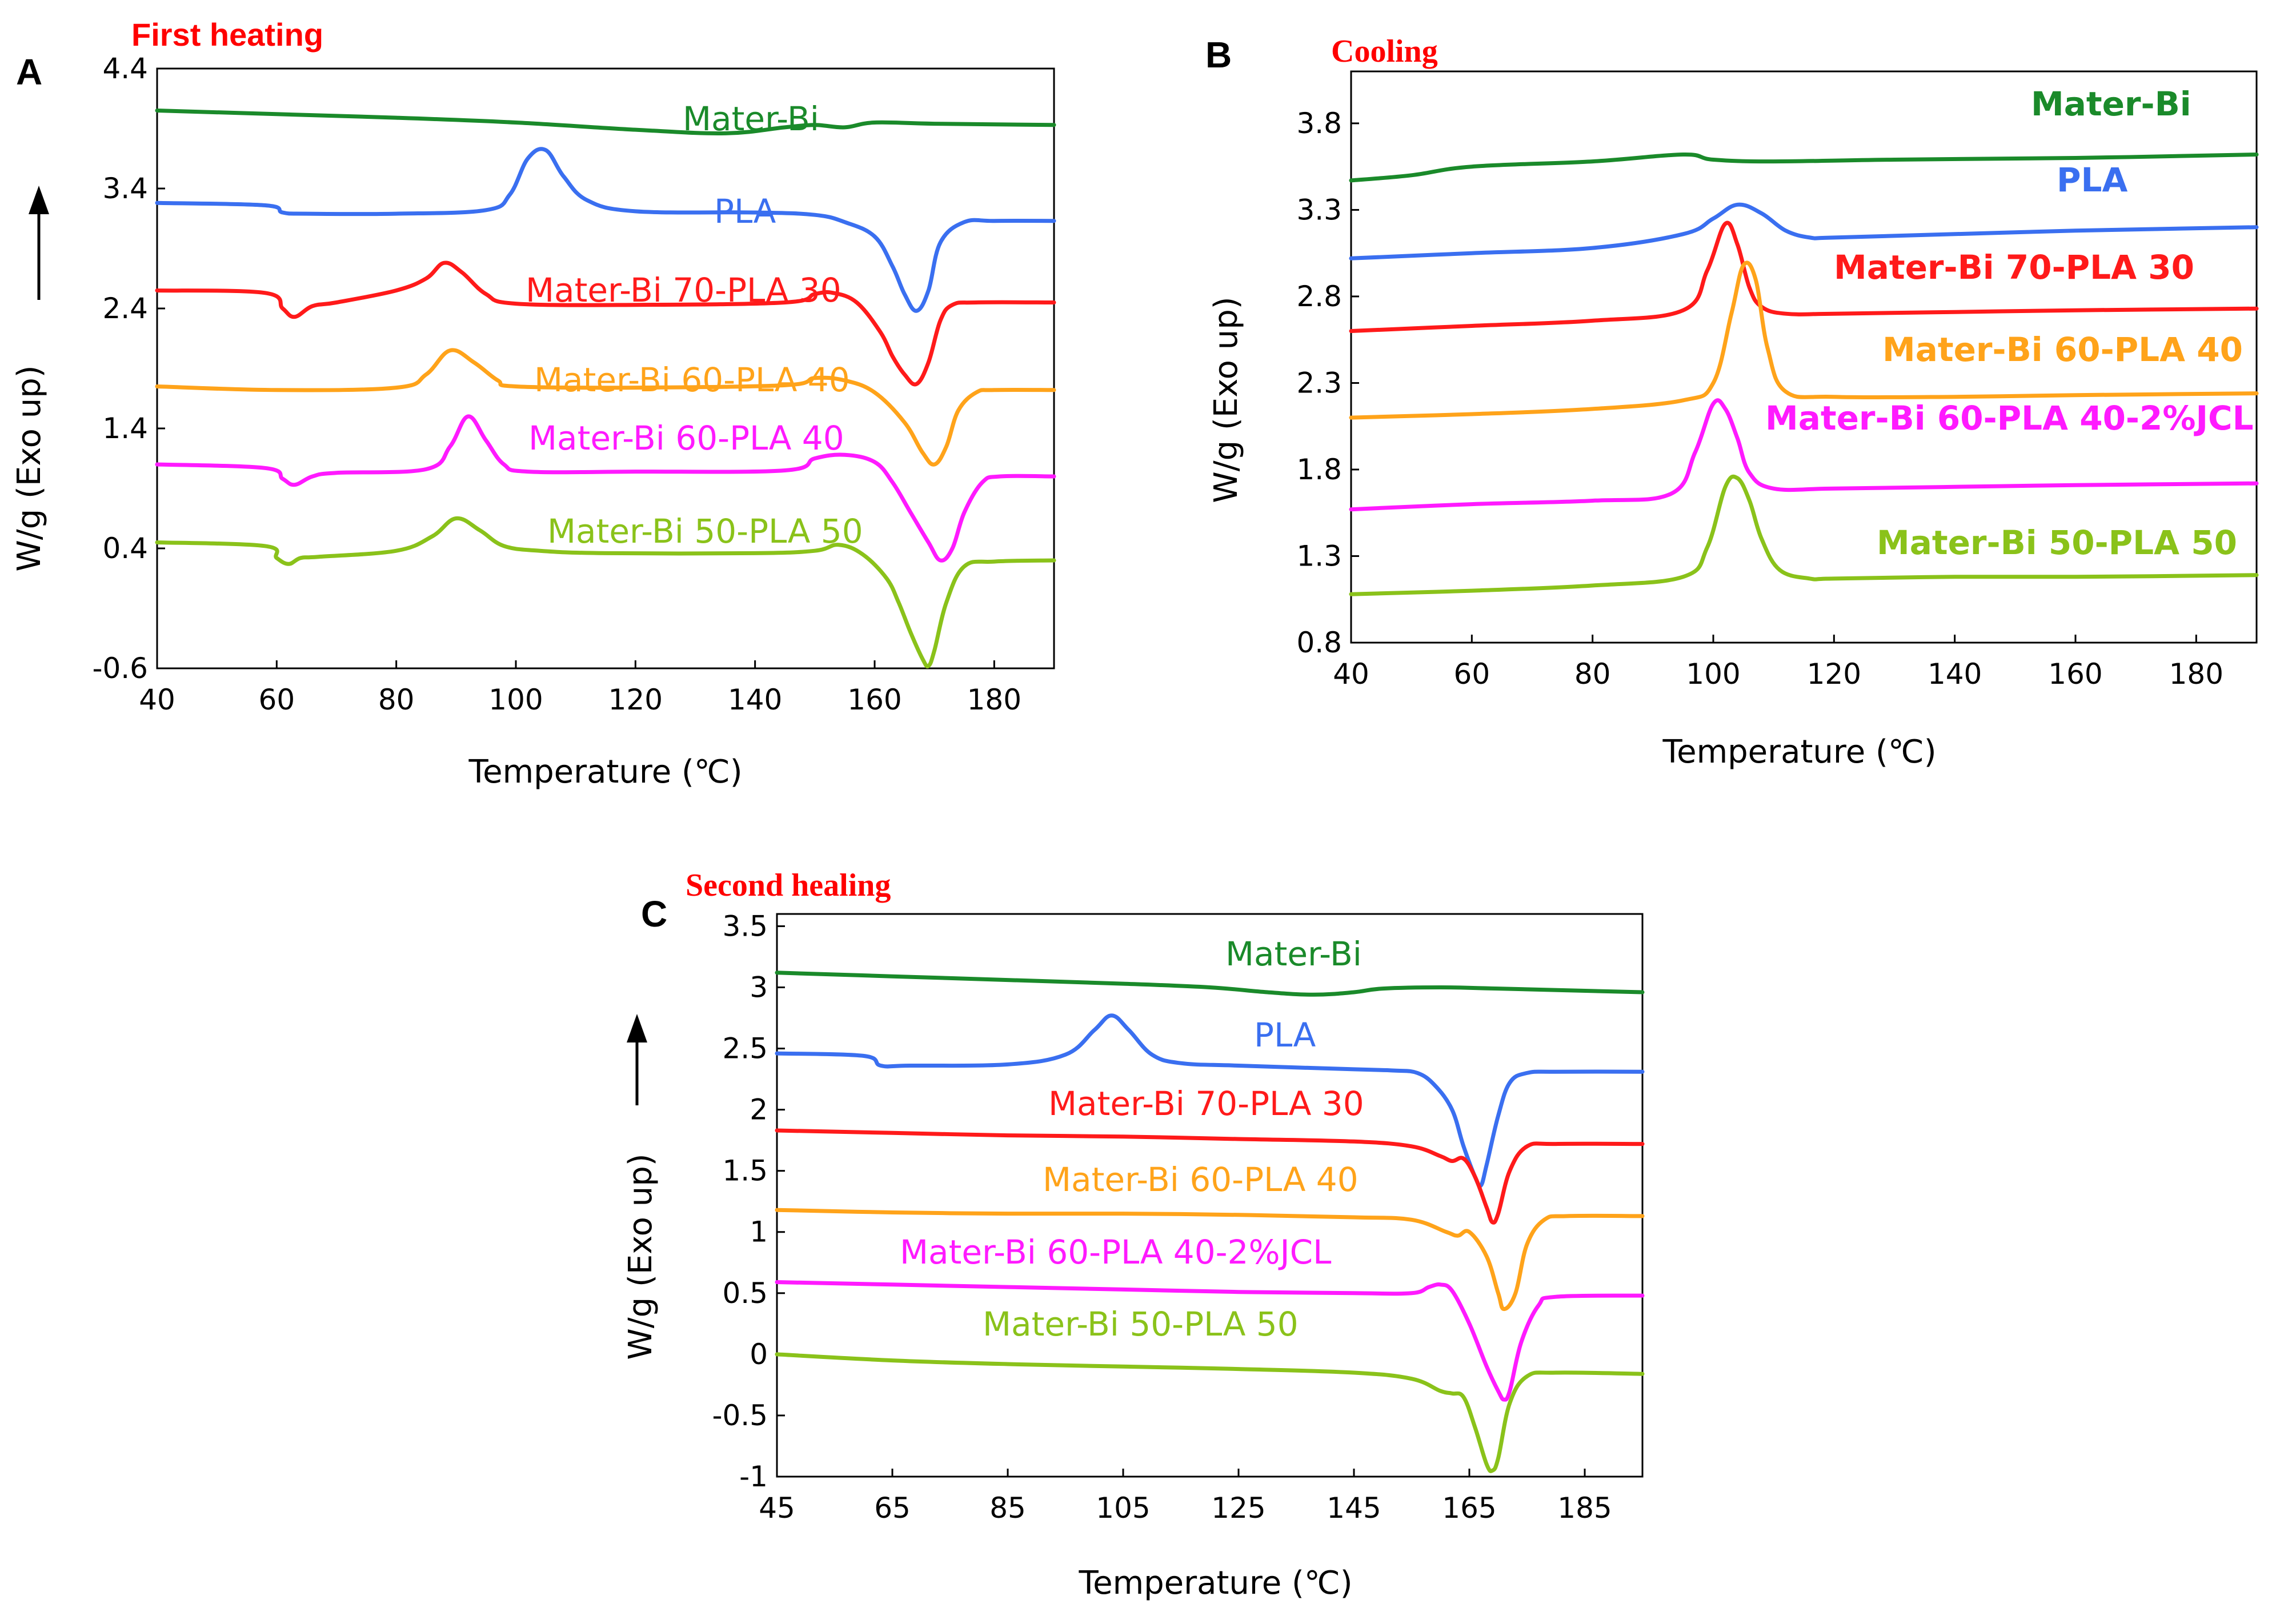 Image resolution: width=2272 pixels, height=1624 pixels. What do you see at coordinates (754, 1476) in the screenshot?
I see `panel-c-ytick-label: -1` at bounding box center [754, 1476].